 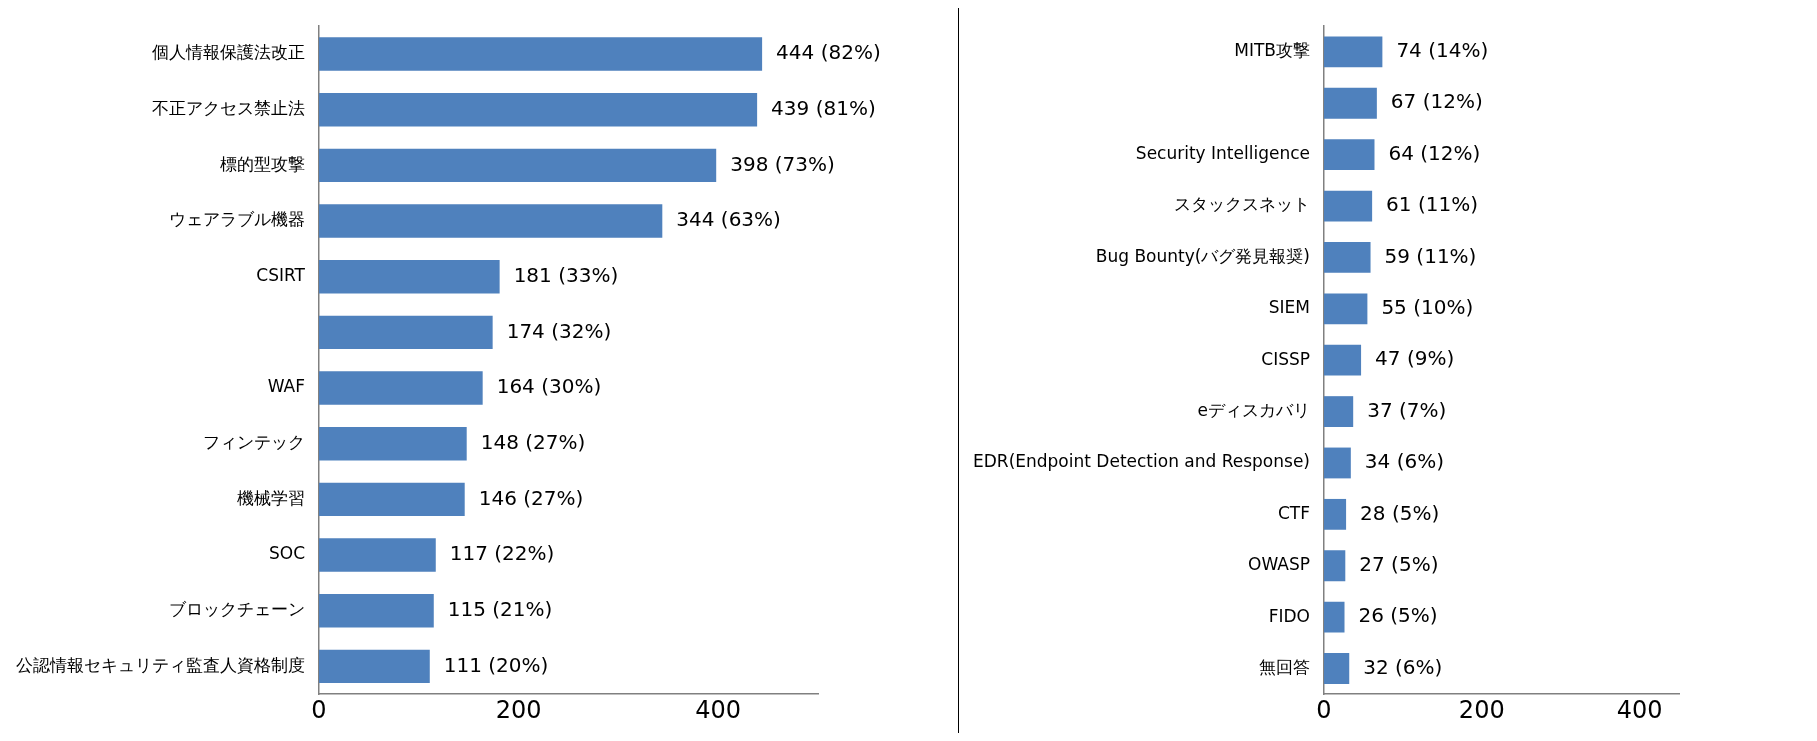 I want to click on data-label: 32 (6%), so click(x=1403, y=666).